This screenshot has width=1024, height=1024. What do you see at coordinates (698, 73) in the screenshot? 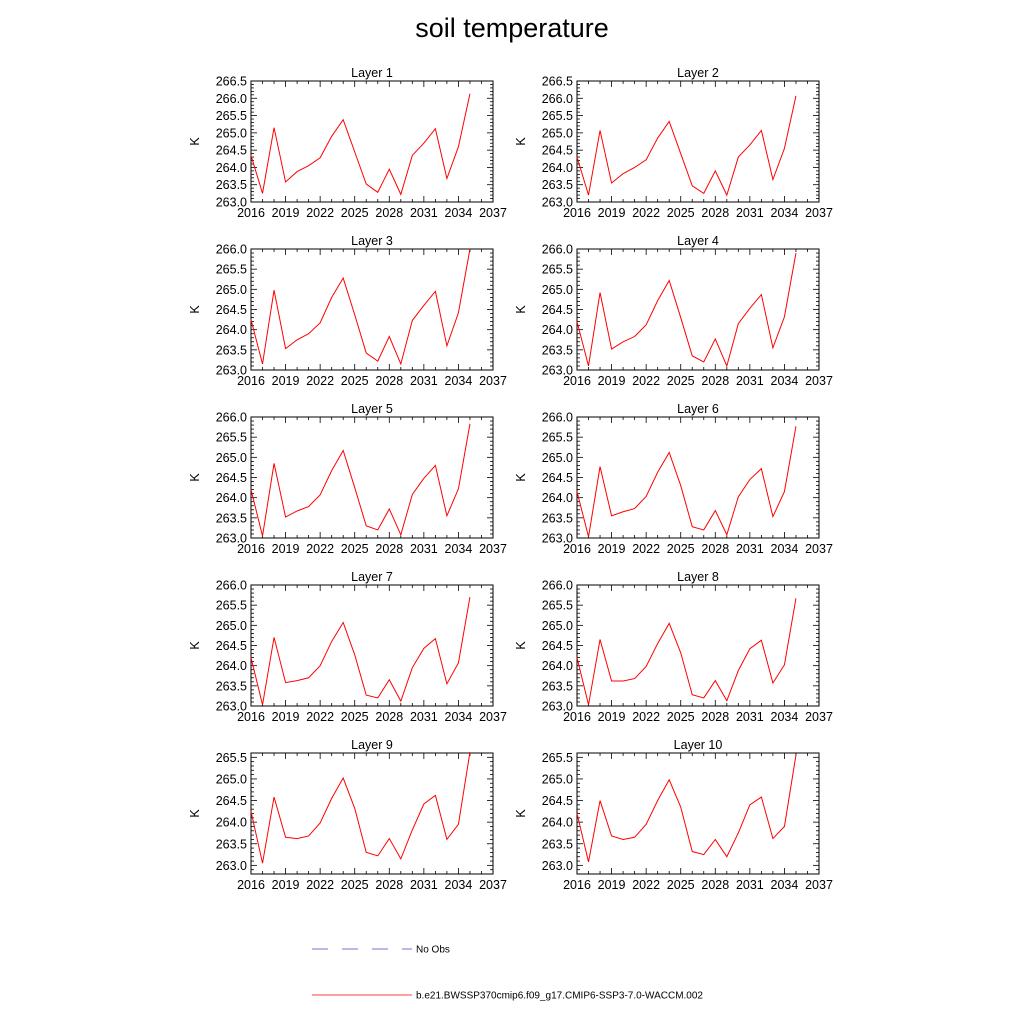
I see `panel-title: Layer 2` at bounding box center [698, 73].